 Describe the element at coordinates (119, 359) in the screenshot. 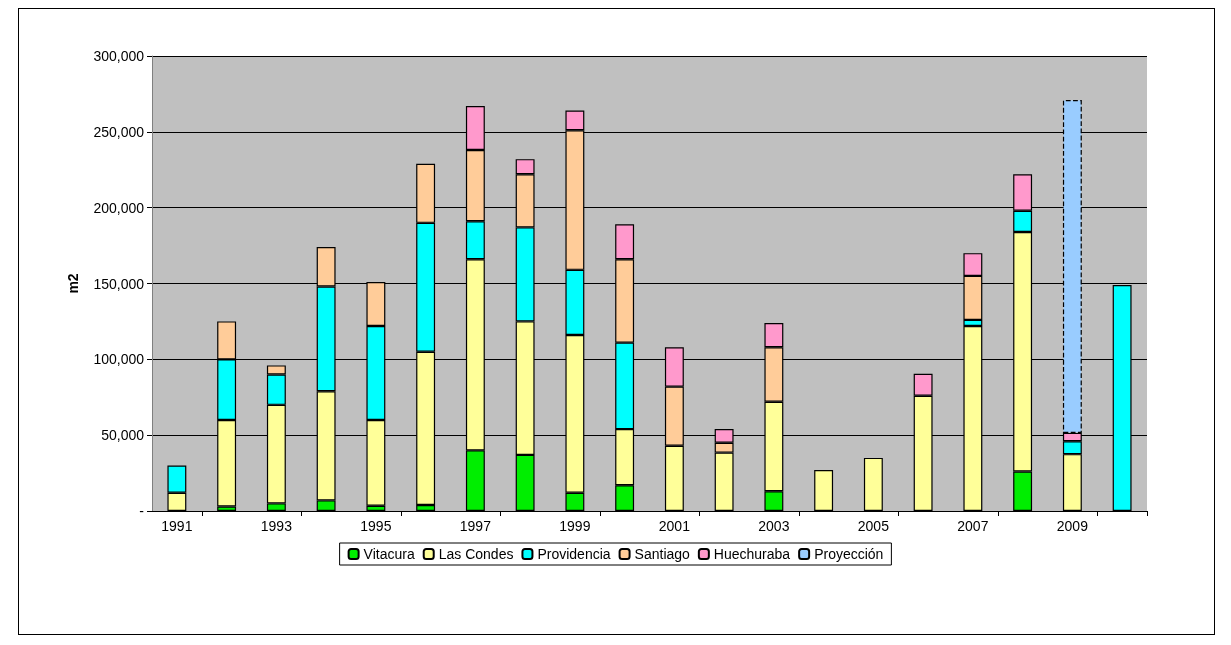

I see `y-tick-label: 100,000` at that location.